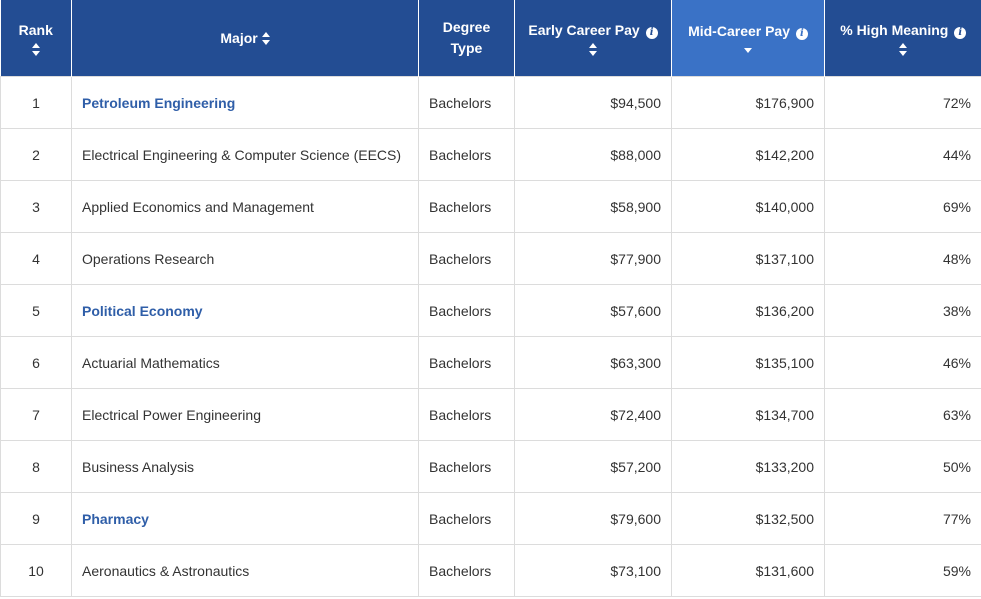 The image size is (981, 599). What do you see at coordinates (35, 30) in the screenshot?
I see `rank-header-label: Rank` at bounding box center [35, 30].